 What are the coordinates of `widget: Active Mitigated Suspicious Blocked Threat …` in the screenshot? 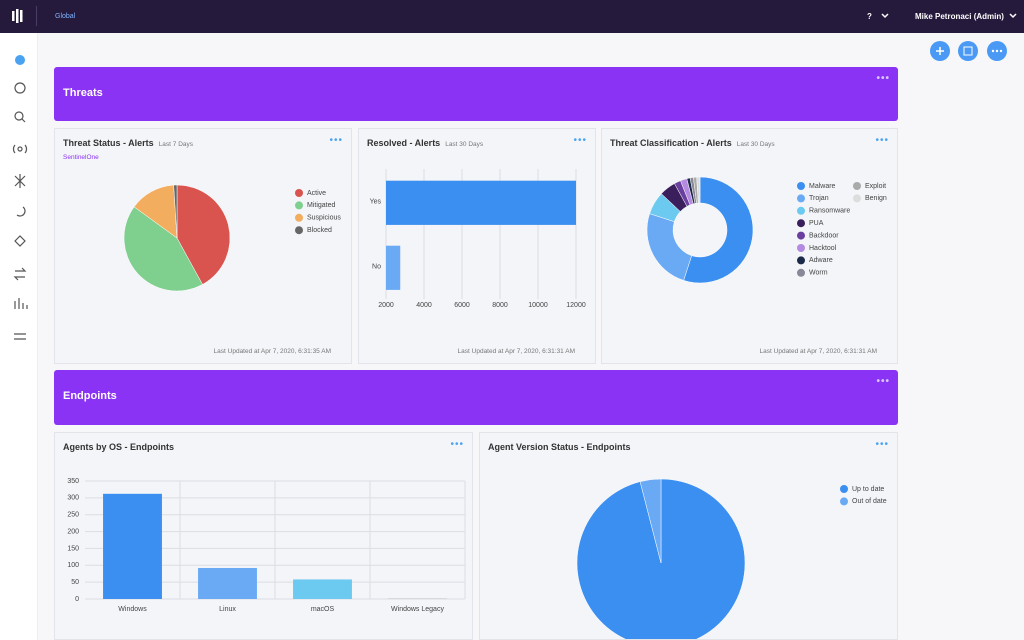 It's located at (203, 246).